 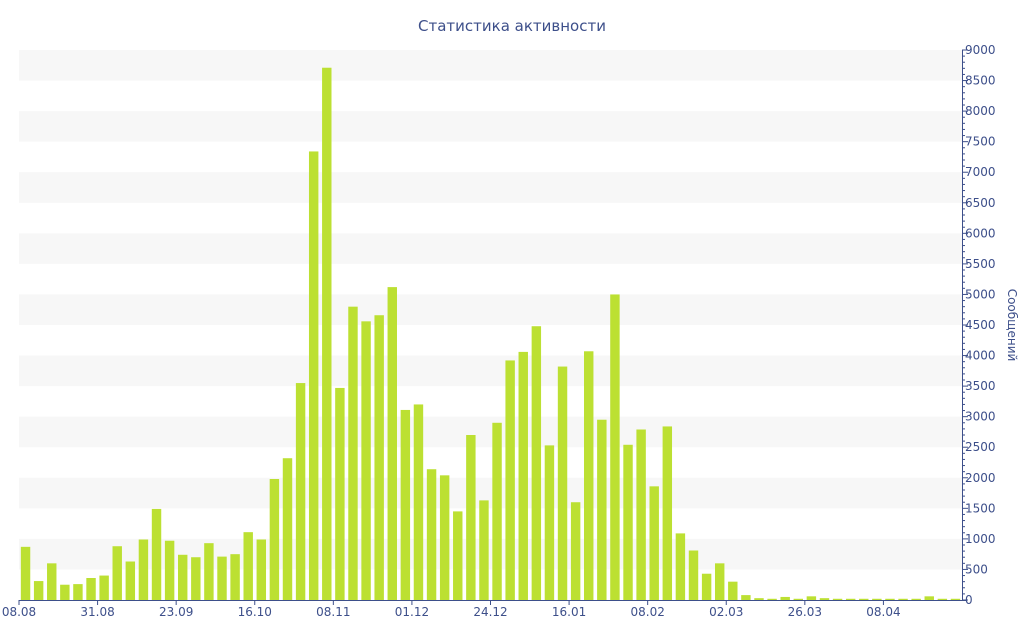 I want to click on x-tick-label: 08.11, so click(x=333, y=612).